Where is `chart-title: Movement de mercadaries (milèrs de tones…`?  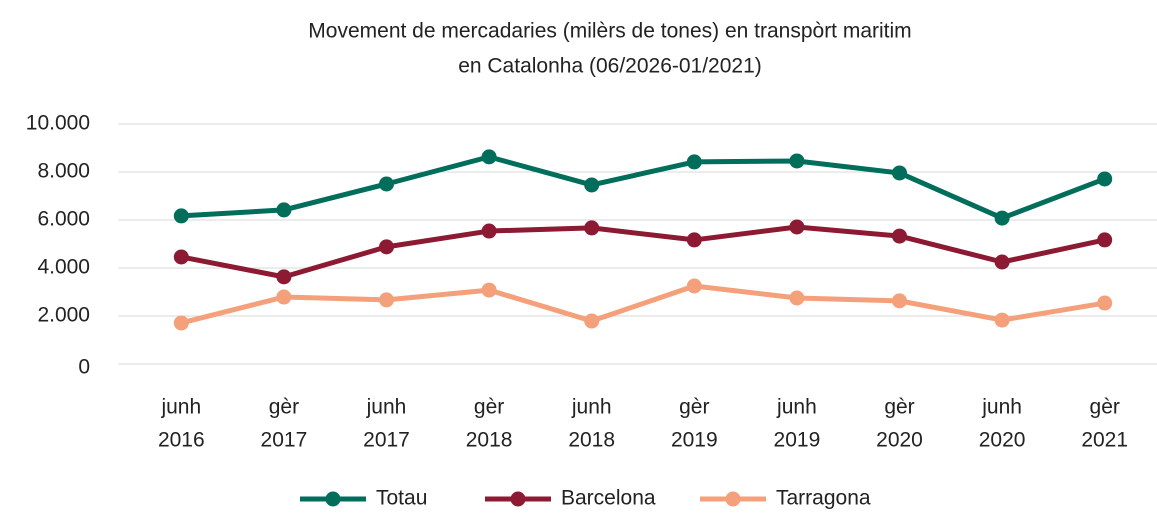
chart-title: Movement de mercadaries (milèrs de tones… is located at coordinates (609, 31).